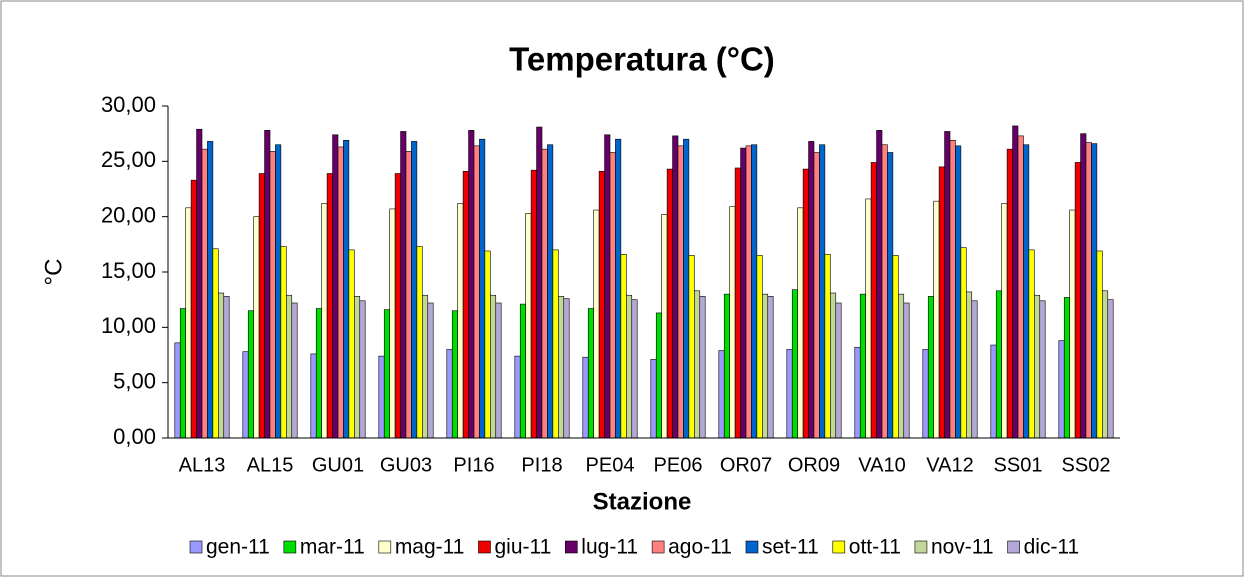 This screenshot has width=1245, height=578. I want to click on x-tick-label: PI18, so click(541, 465).